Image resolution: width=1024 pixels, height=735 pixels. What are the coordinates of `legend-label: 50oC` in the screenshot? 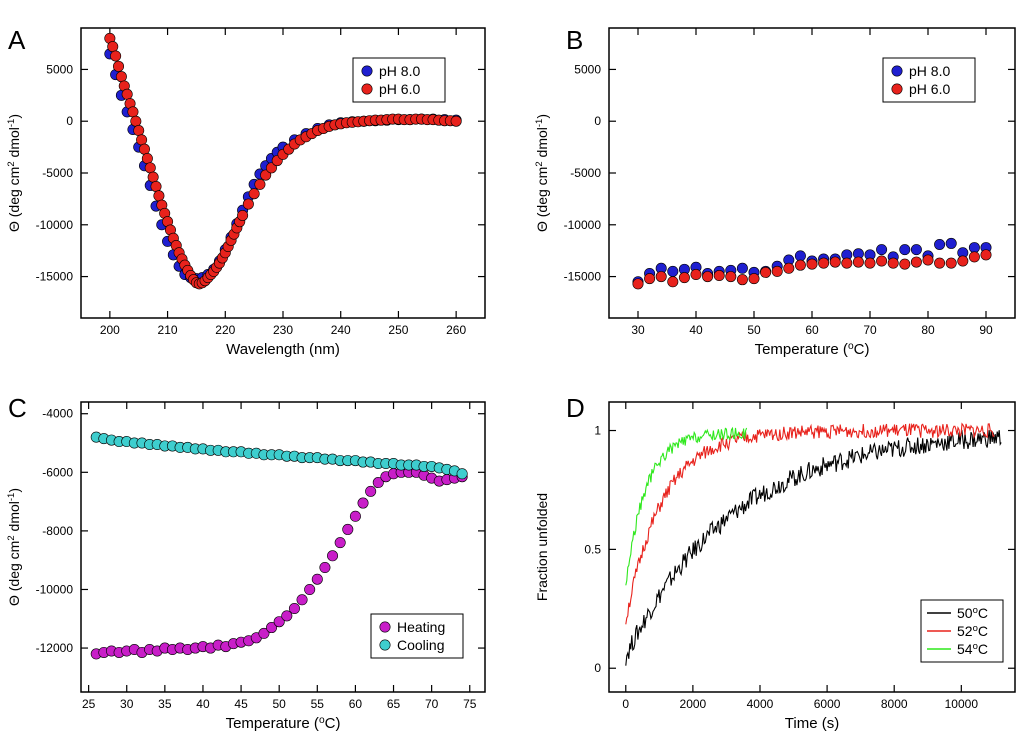 It's located at (972, 613).